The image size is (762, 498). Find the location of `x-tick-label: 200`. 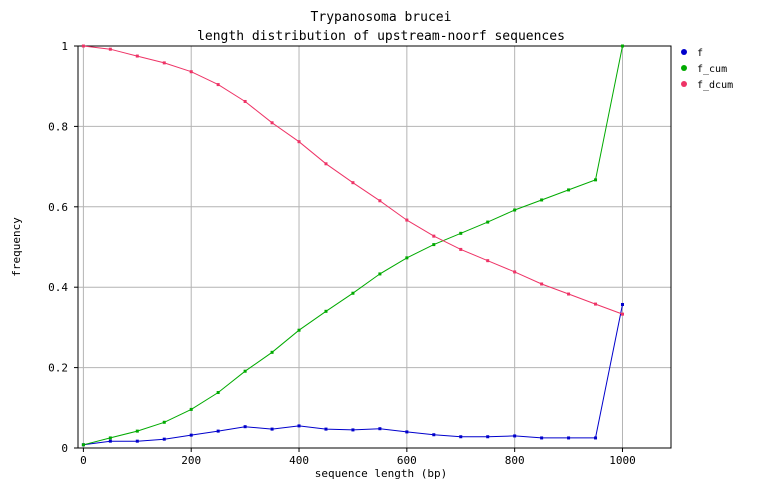

x-tick-label: 200 is located at coordinates (191, 460).